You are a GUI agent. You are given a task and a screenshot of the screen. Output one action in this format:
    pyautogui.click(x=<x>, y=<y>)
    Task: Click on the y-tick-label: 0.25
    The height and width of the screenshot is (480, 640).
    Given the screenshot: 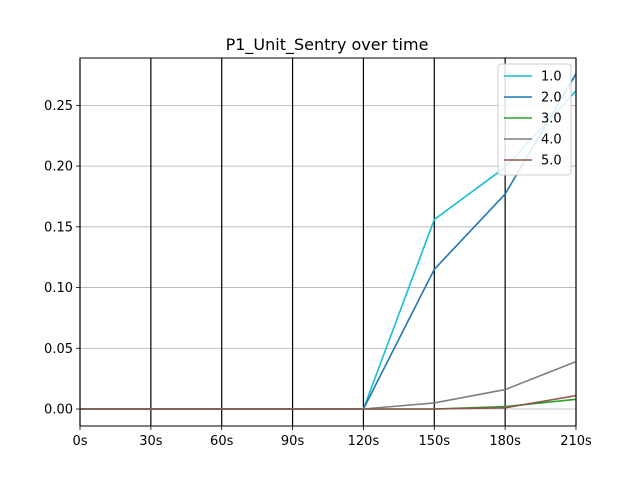 What is the action you would take?
    pyautogui.click(x=58, y=106)
    